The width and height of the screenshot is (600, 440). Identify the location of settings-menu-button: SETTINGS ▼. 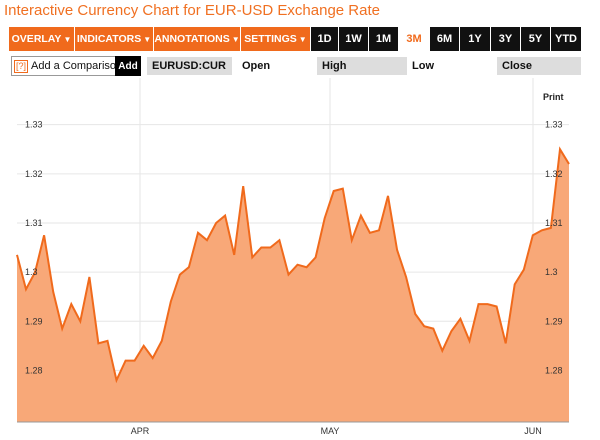
(276, 39).